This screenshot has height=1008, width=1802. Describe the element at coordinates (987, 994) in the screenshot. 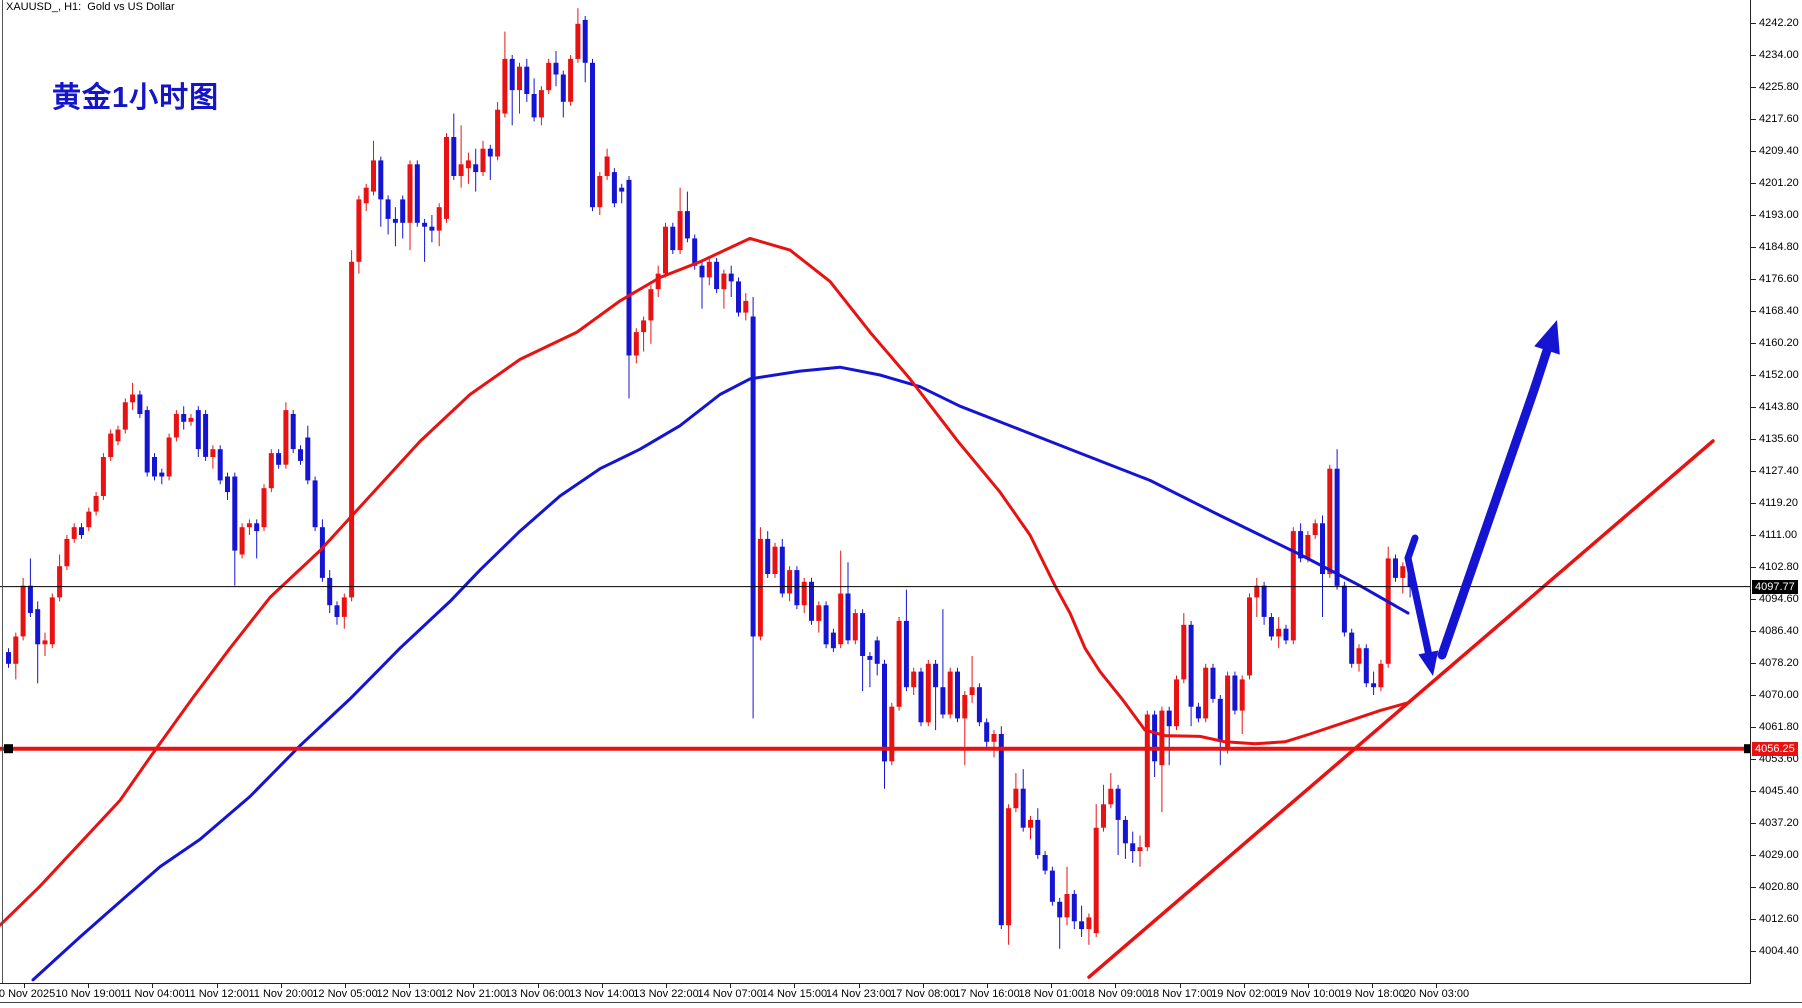

I see `x-axis-label: 17 Nov 16:00` at that location.